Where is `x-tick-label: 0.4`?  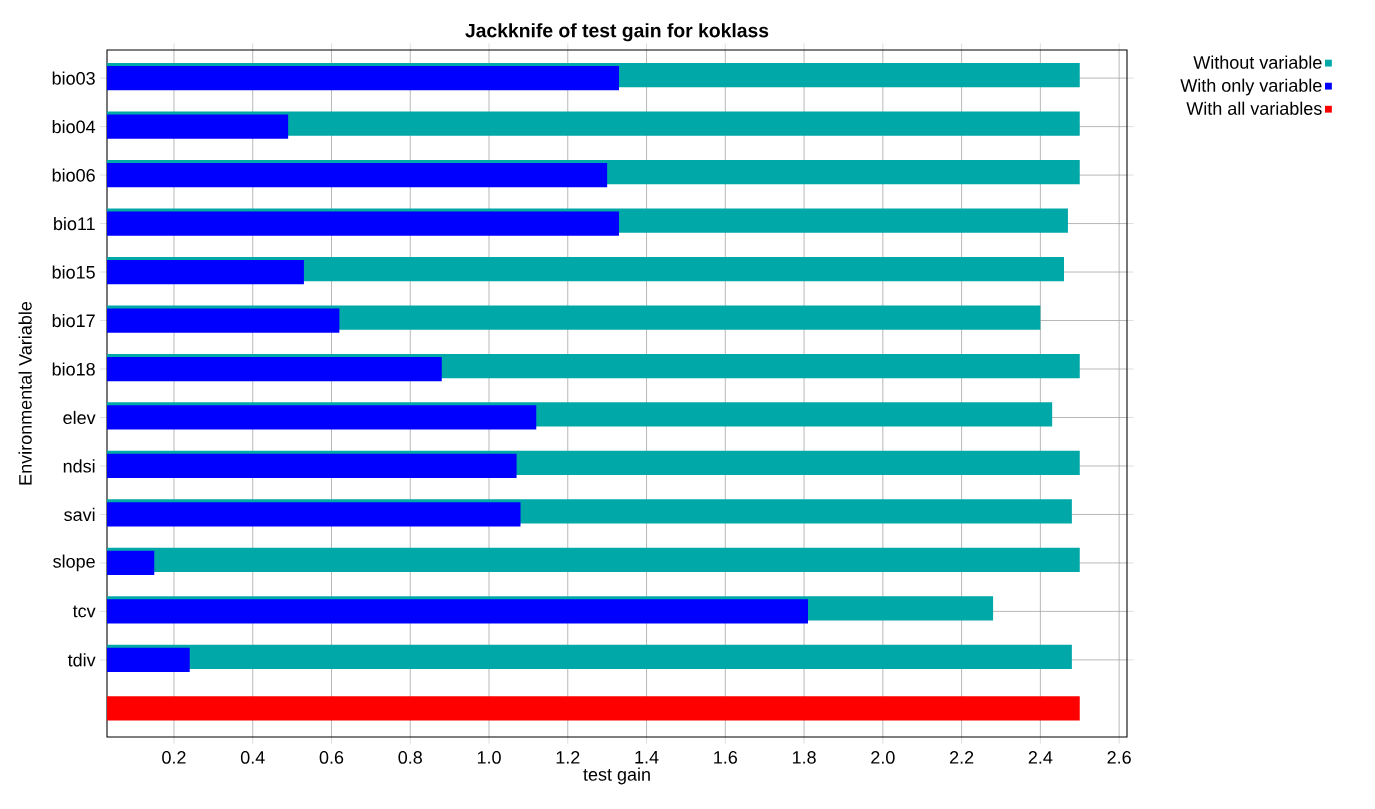
x-tick-label: 0.4 is located at coordinates (252, 757).